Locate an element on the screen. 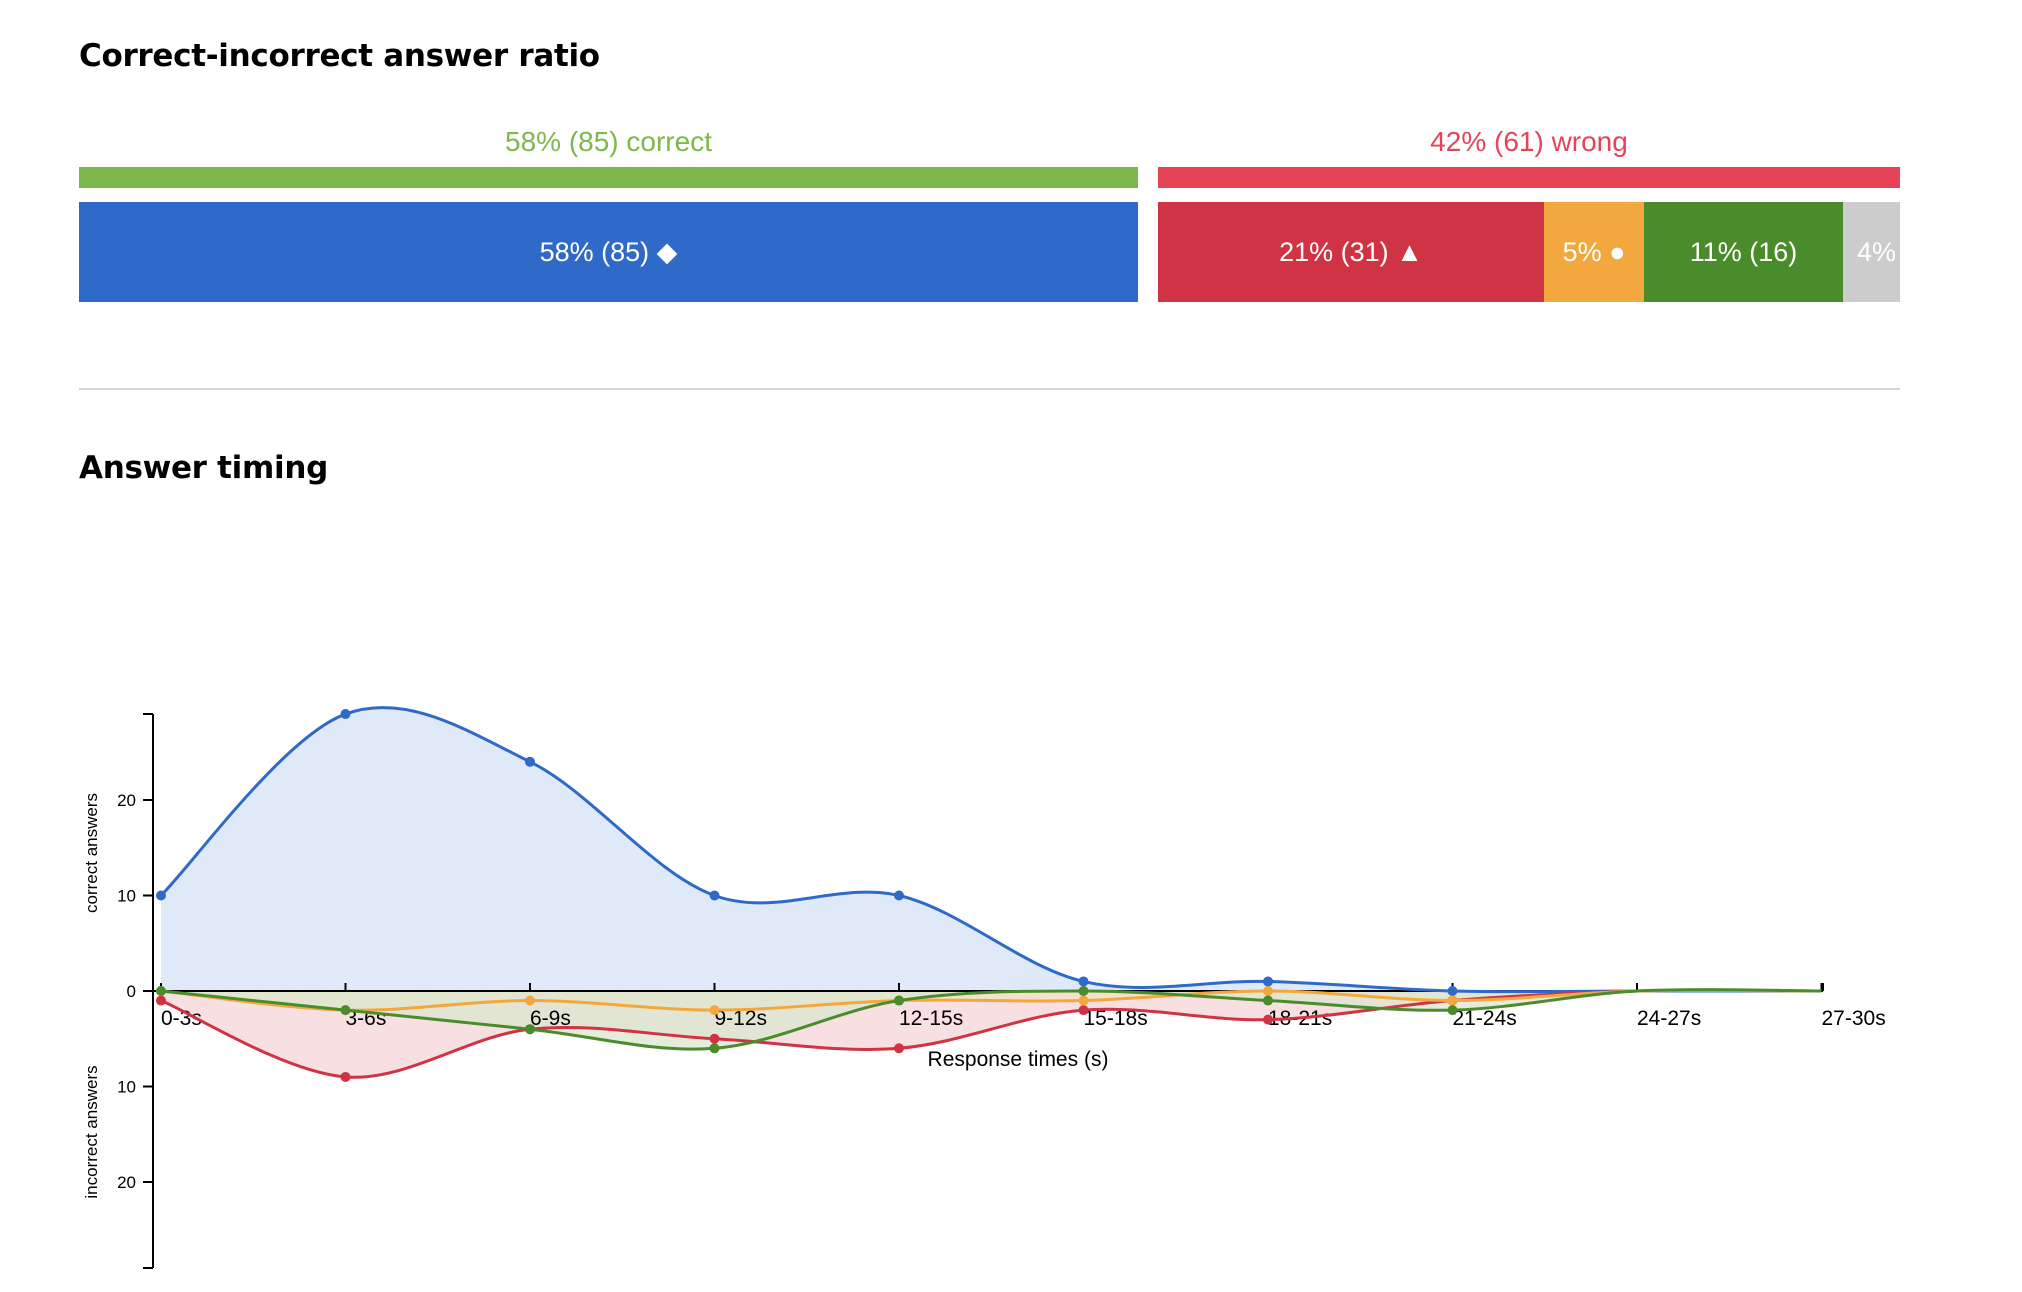 Image resolution: width=2022 pixels, height=1292 pixels. segment-wrong-orange: 5% ● is located at coordinates (1594, 252).